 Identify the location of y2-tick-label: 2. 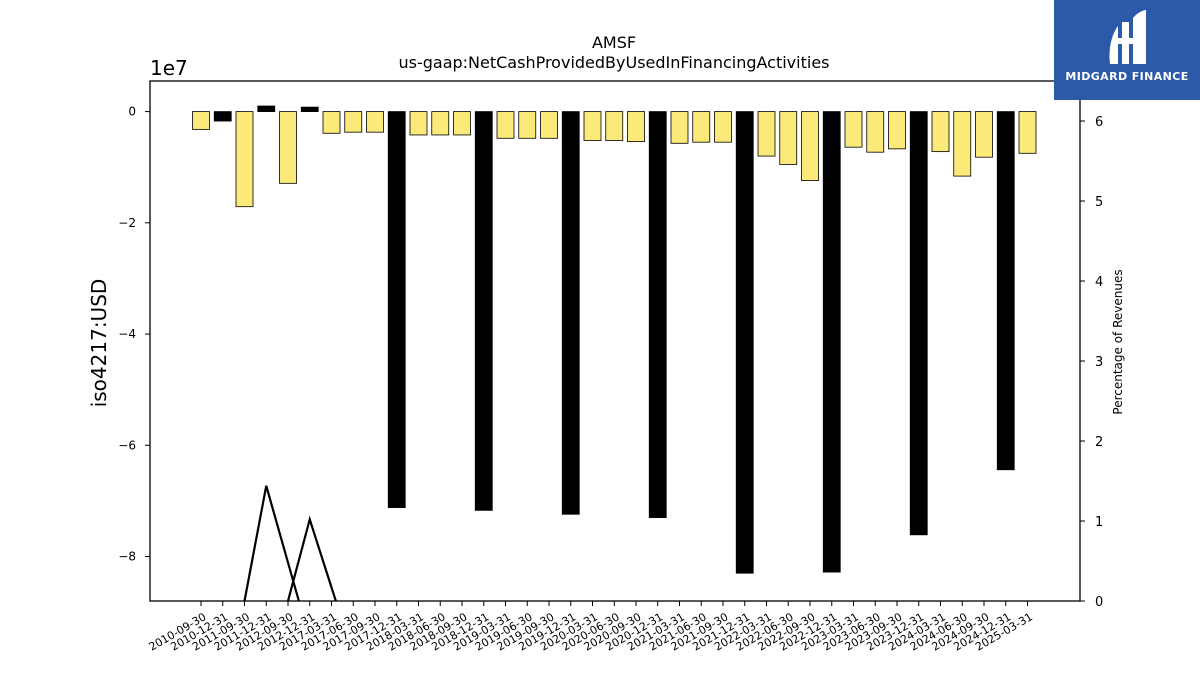
(1099, 442).